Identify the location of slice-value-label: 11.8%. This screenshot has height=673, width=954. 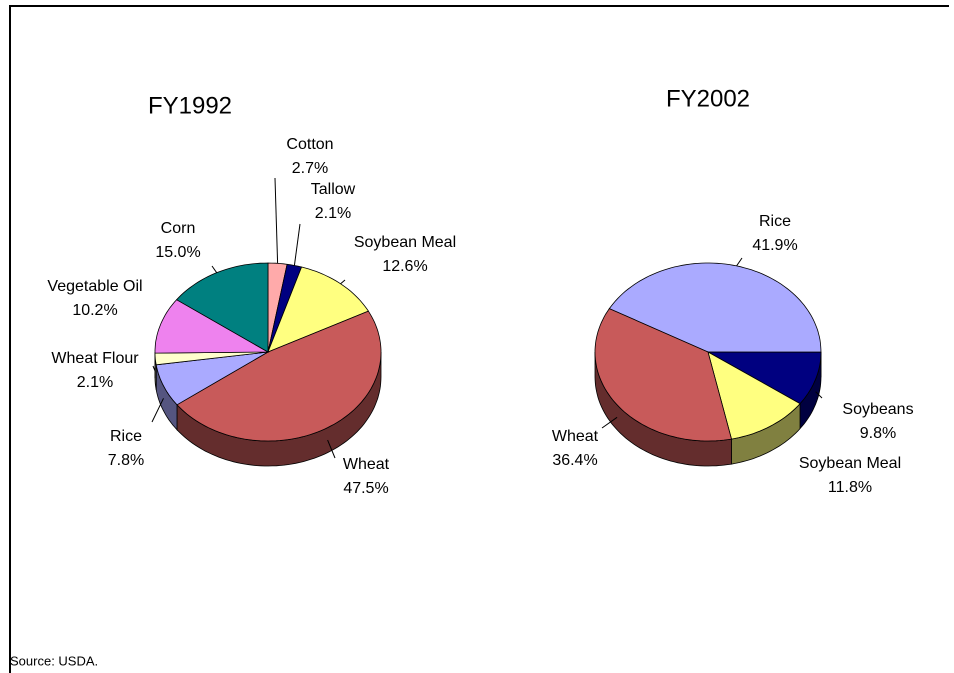
(850, 487).